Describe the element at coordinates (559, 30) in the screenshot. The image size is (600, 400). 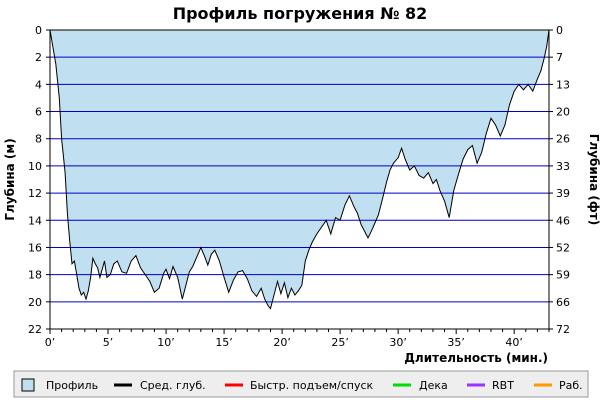
I see `y2-tick-label: 0` at that location.